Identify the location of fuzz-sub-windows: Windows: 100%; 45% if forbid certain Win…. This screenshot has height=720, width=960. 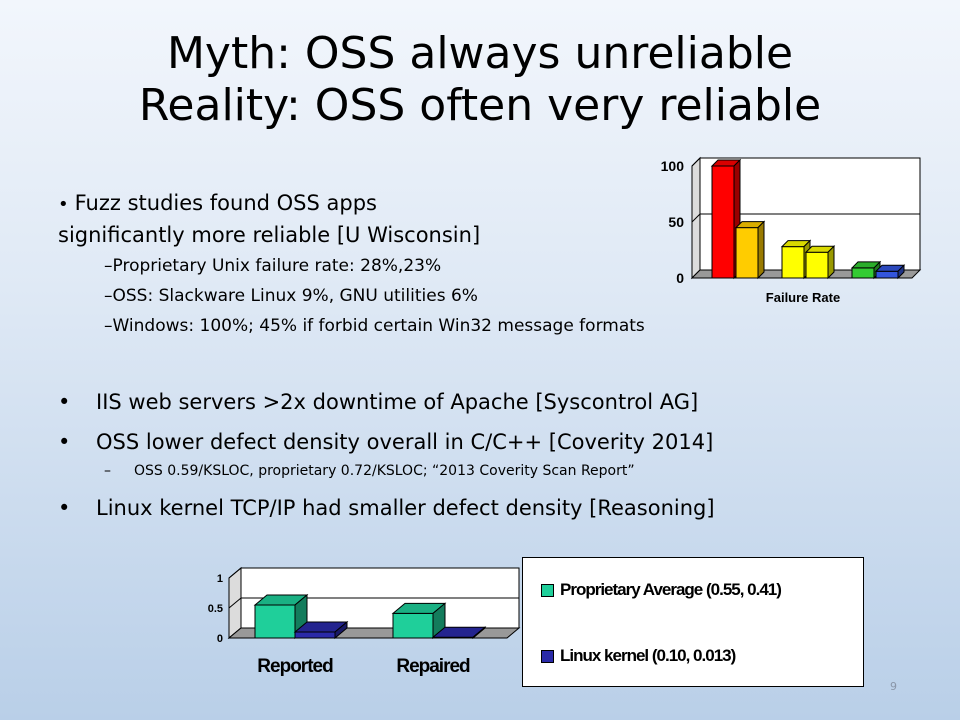
(351, 326).